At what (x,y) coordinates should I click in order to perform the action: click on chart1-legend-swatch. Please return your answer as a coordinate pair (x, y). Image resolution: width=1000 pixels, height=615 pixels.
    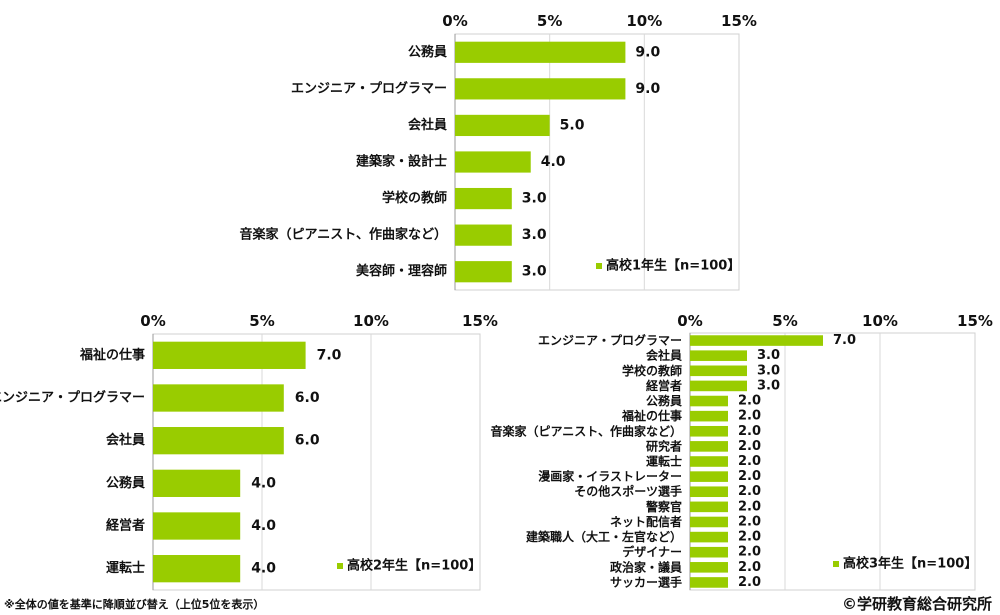
    Looking at the image, I should click on (599, 266).